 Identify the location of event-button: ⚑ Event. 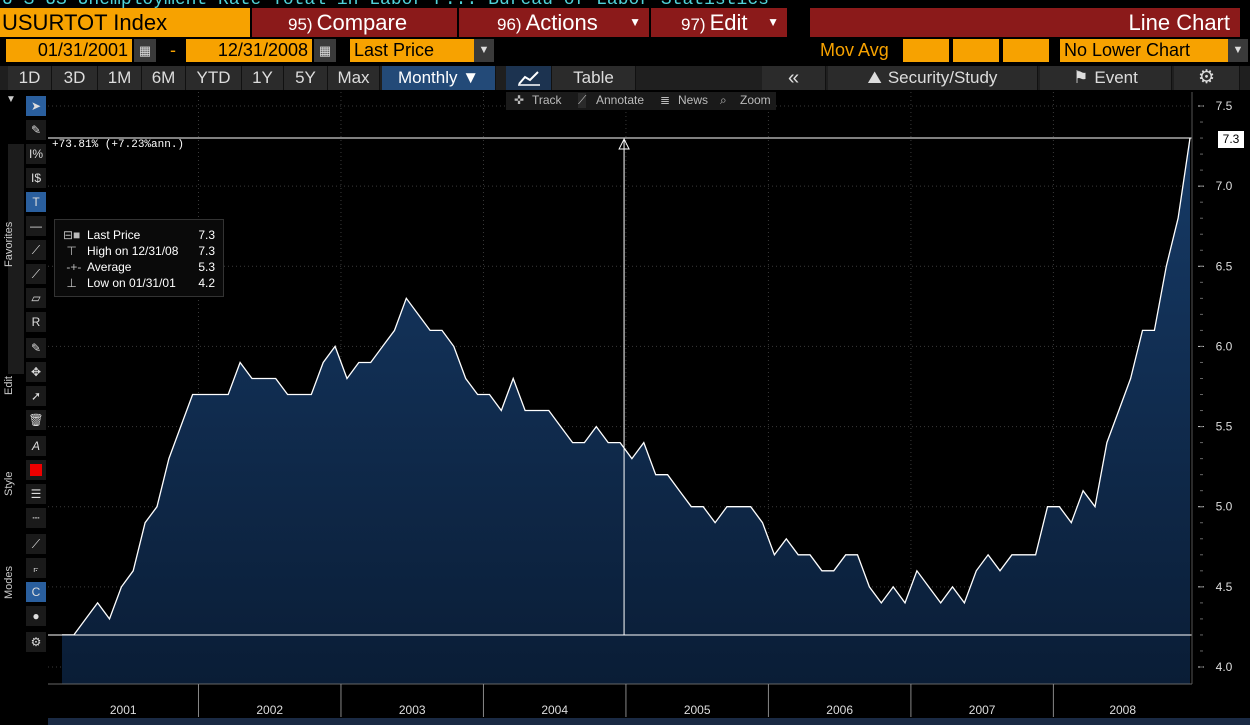
(1106, 78).